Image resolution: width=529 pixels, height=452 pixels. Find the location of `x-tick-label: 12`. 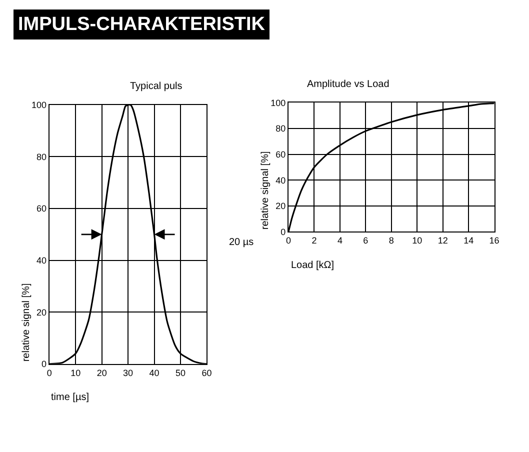

x-tick-label: 12 is located at coordinates (443, 241).